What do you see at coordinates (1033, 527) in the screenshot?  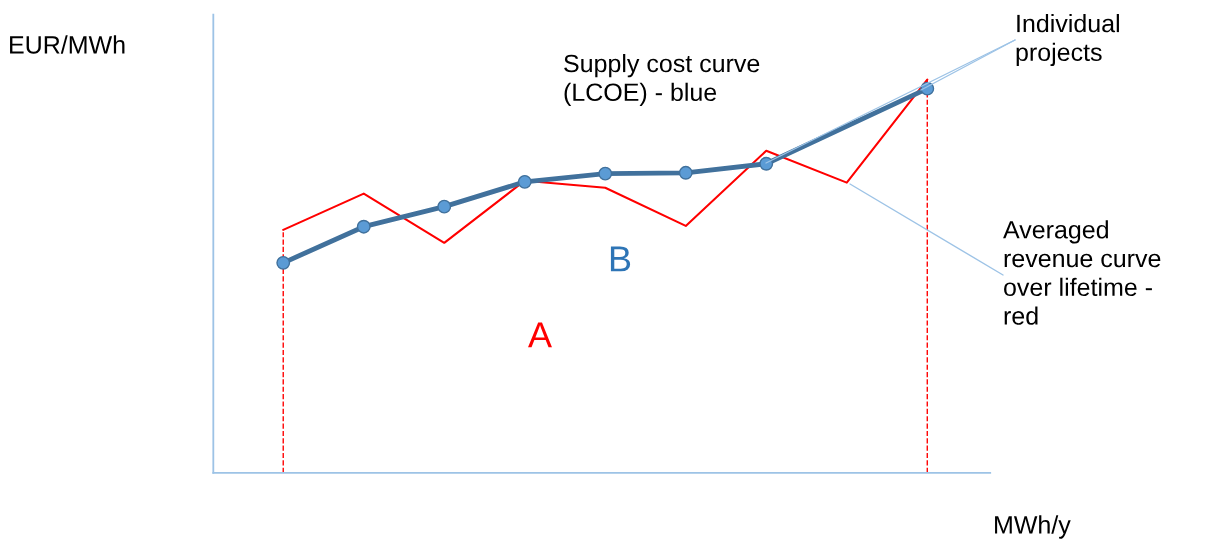 I see `x-axis-title: MWh/y` at bounding box center [1033, 527].